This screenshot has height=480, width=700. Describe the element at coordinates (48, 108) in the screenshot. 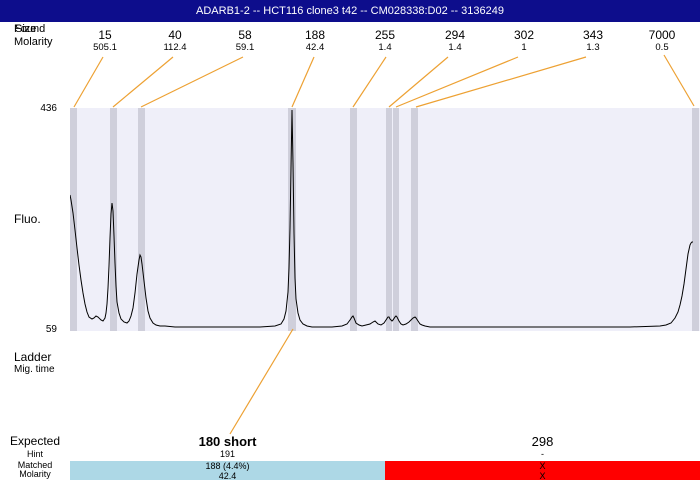

I see `y-axis-max-tick: 436` at that location.